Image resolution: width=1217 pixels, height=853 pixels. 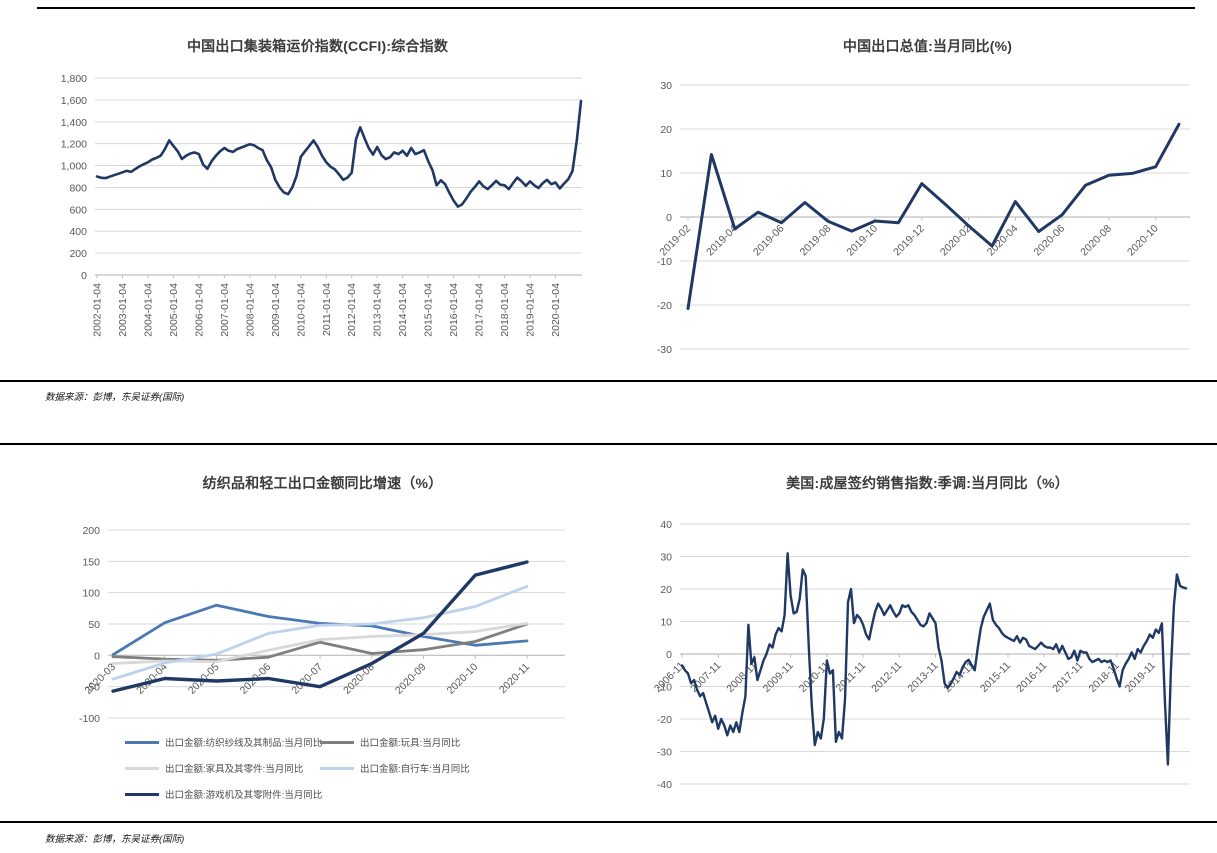 What do you see at coordinates (337, 768) in the screenshot?
I see `legend-swatch-bicycles` at bounding box center [337, 768].